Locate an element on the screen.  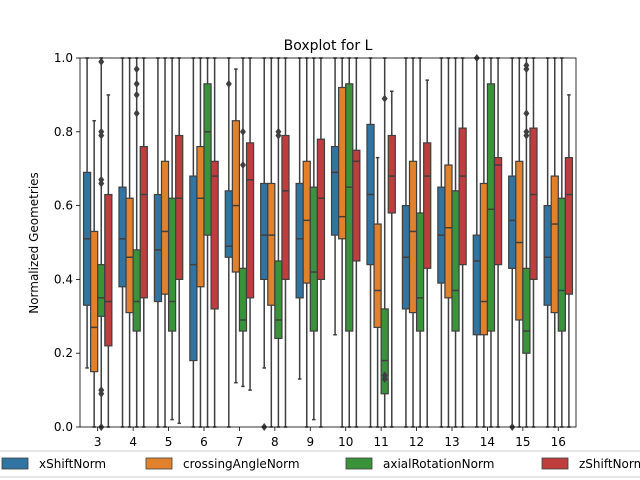
x-tick-label: 7 is located at coordinates (240, 442).